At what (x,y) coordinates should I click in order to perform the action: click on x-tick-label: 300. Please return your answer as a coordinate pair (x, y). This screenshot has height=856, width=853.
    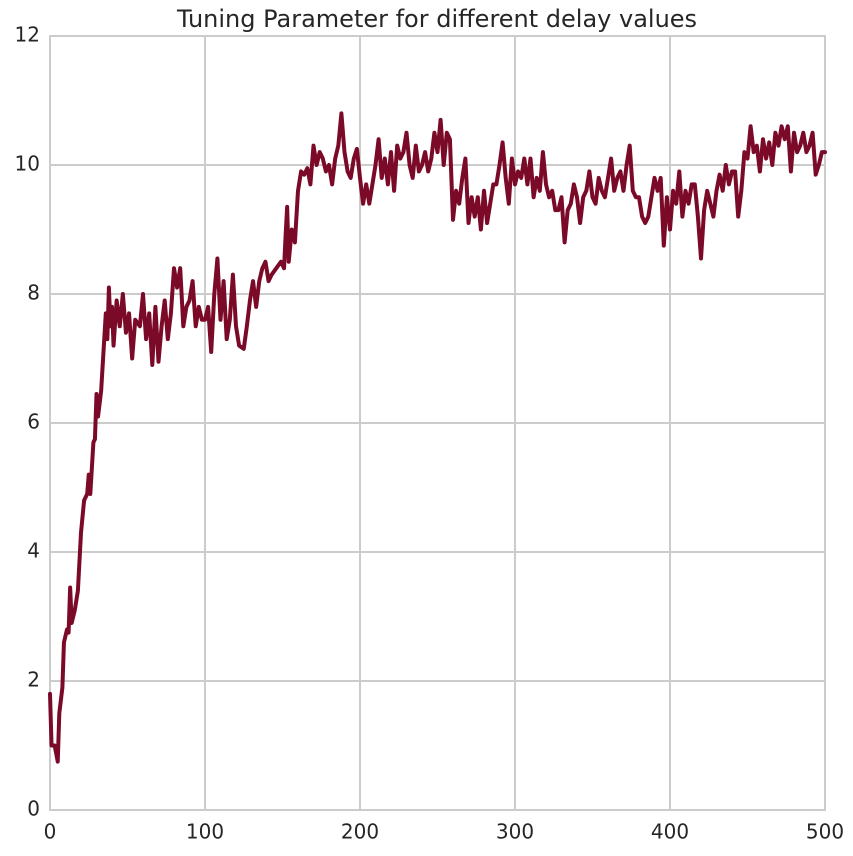
    Looking at the image, I should click on (515, 832).